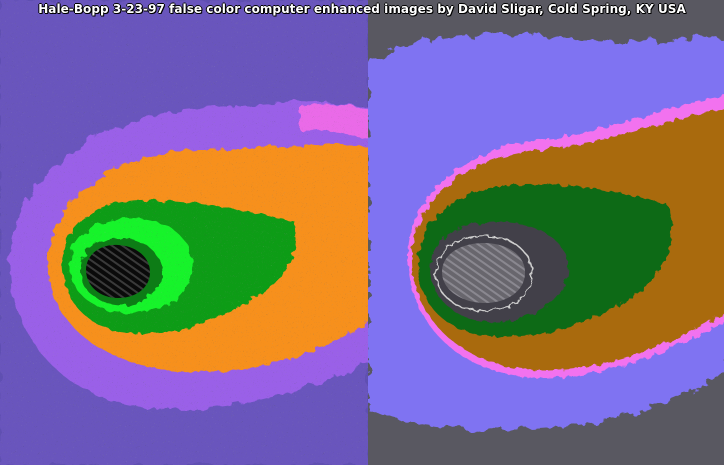 The height and width of the screenshot is (465, 724). Describe the element at coordinates (484, 273) in the screenshot. I see `right-nucleus` at that location.